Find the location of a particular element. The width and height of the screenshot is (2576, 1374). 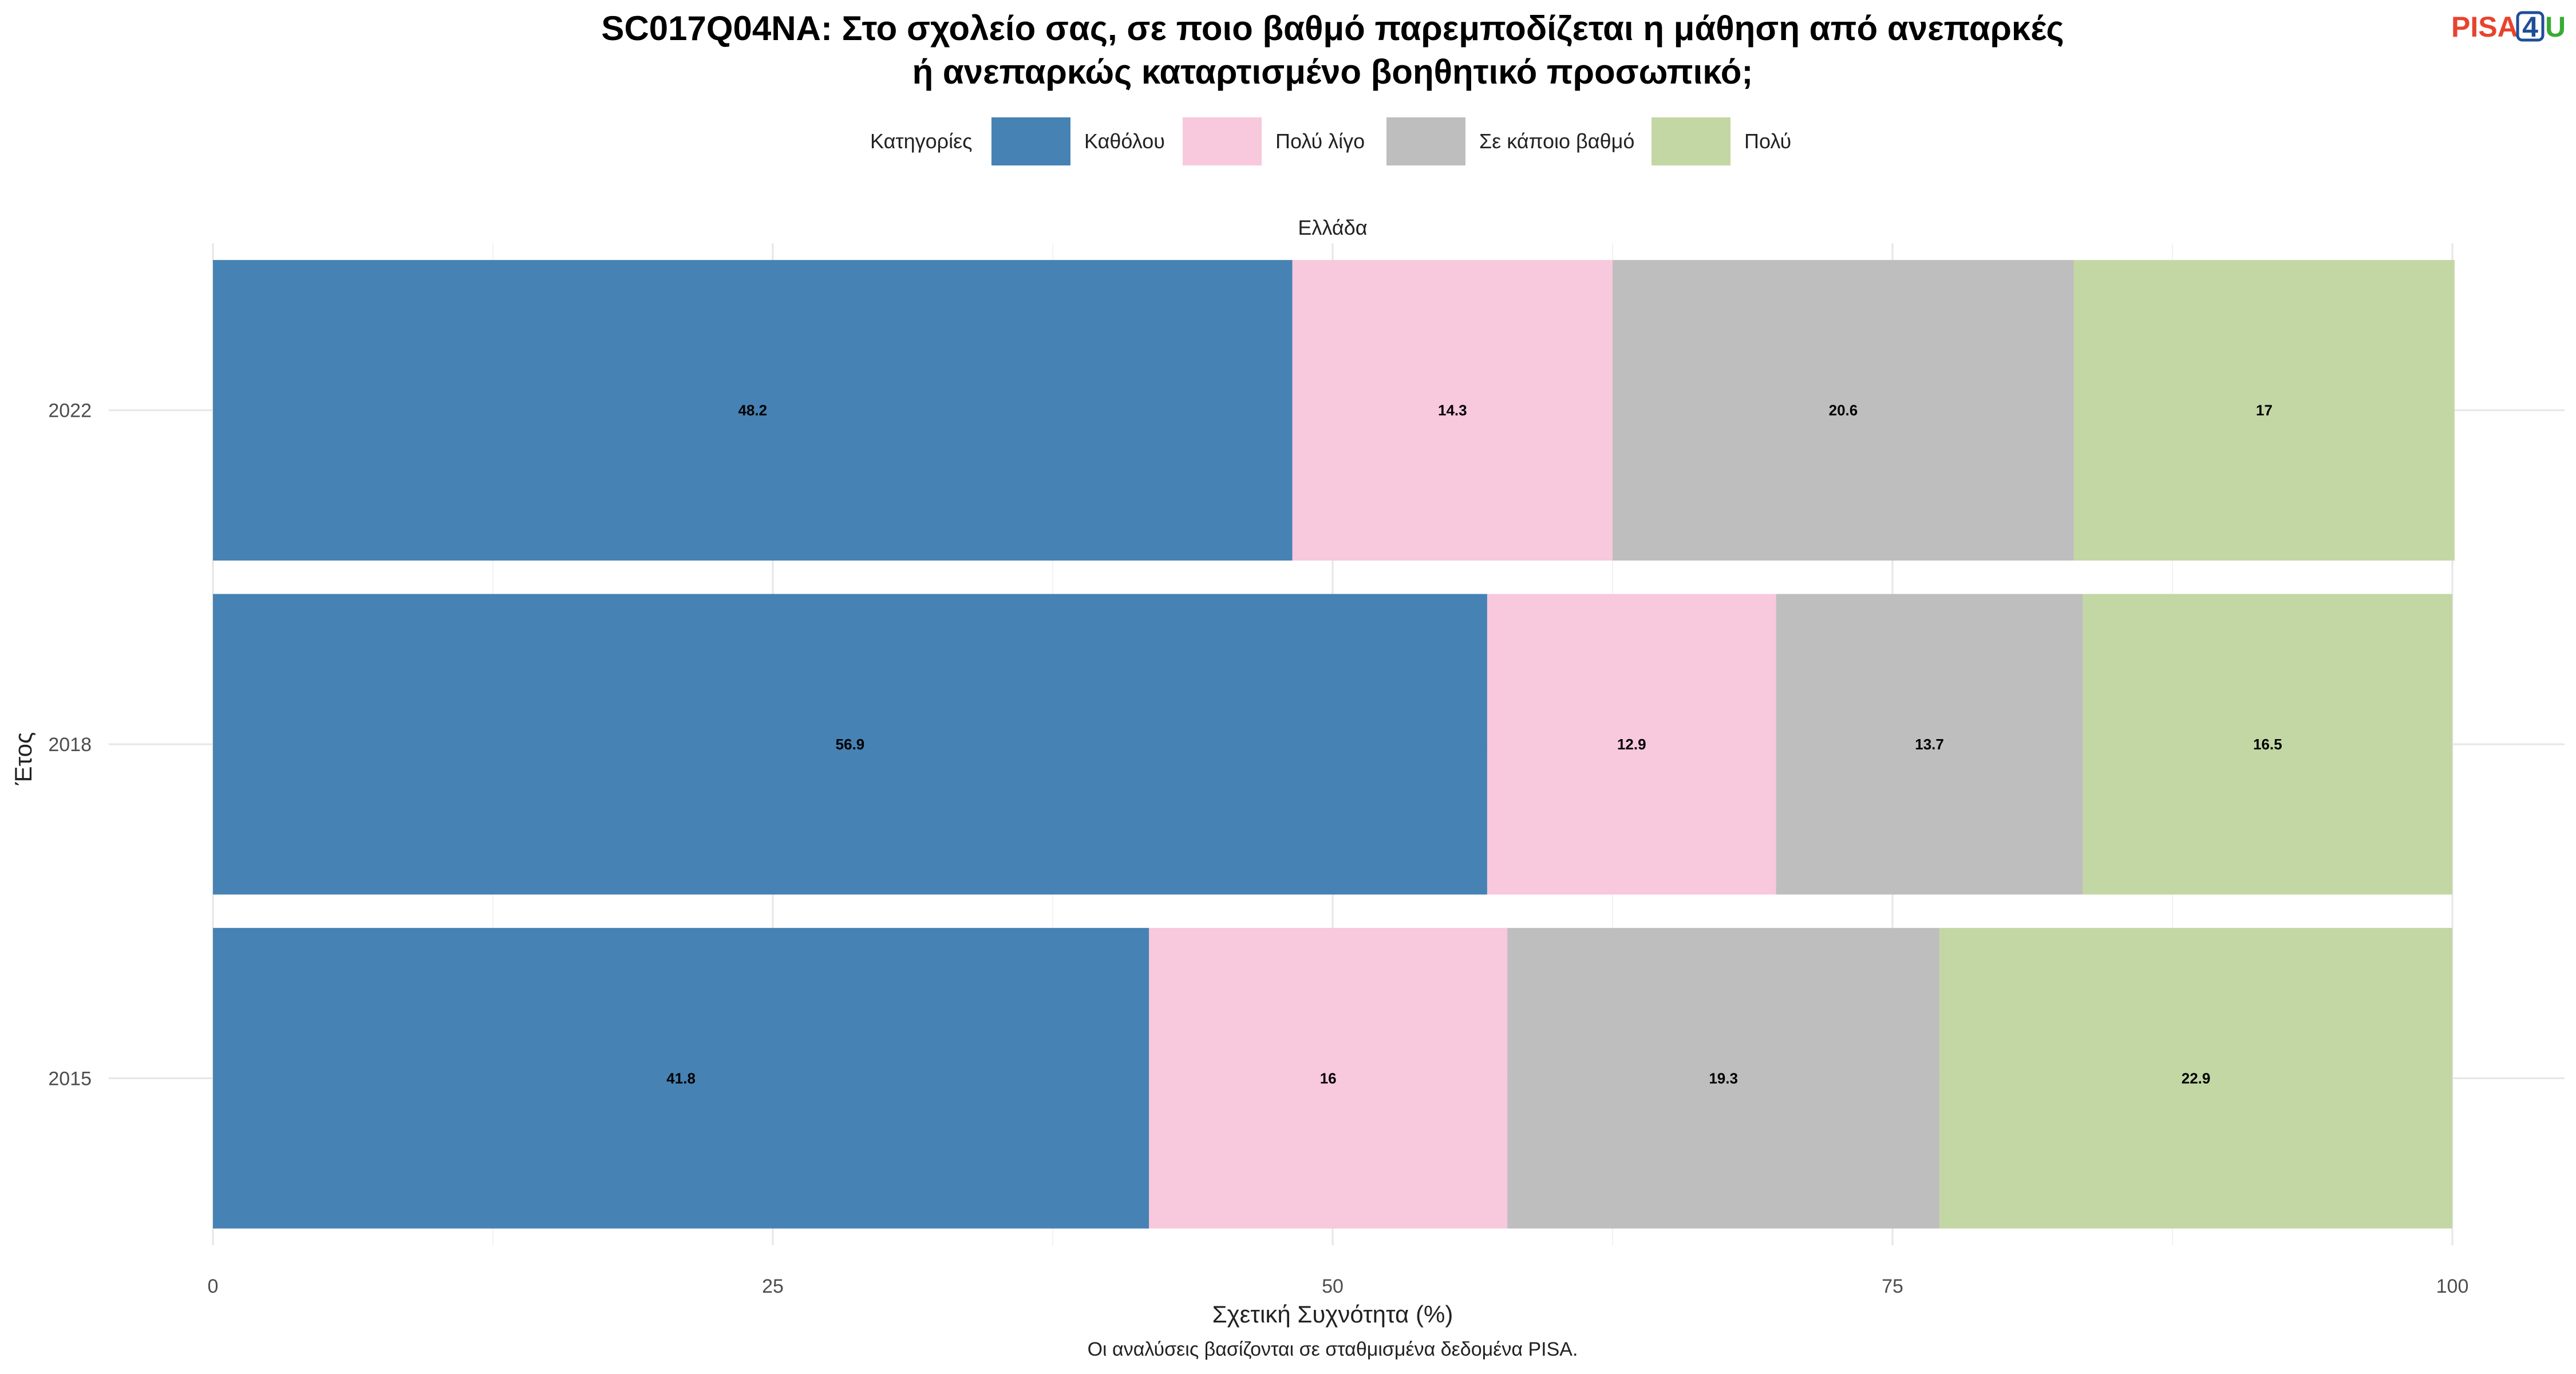

data-label-2018-0: 56.9 is located at coordinates (850, 744).